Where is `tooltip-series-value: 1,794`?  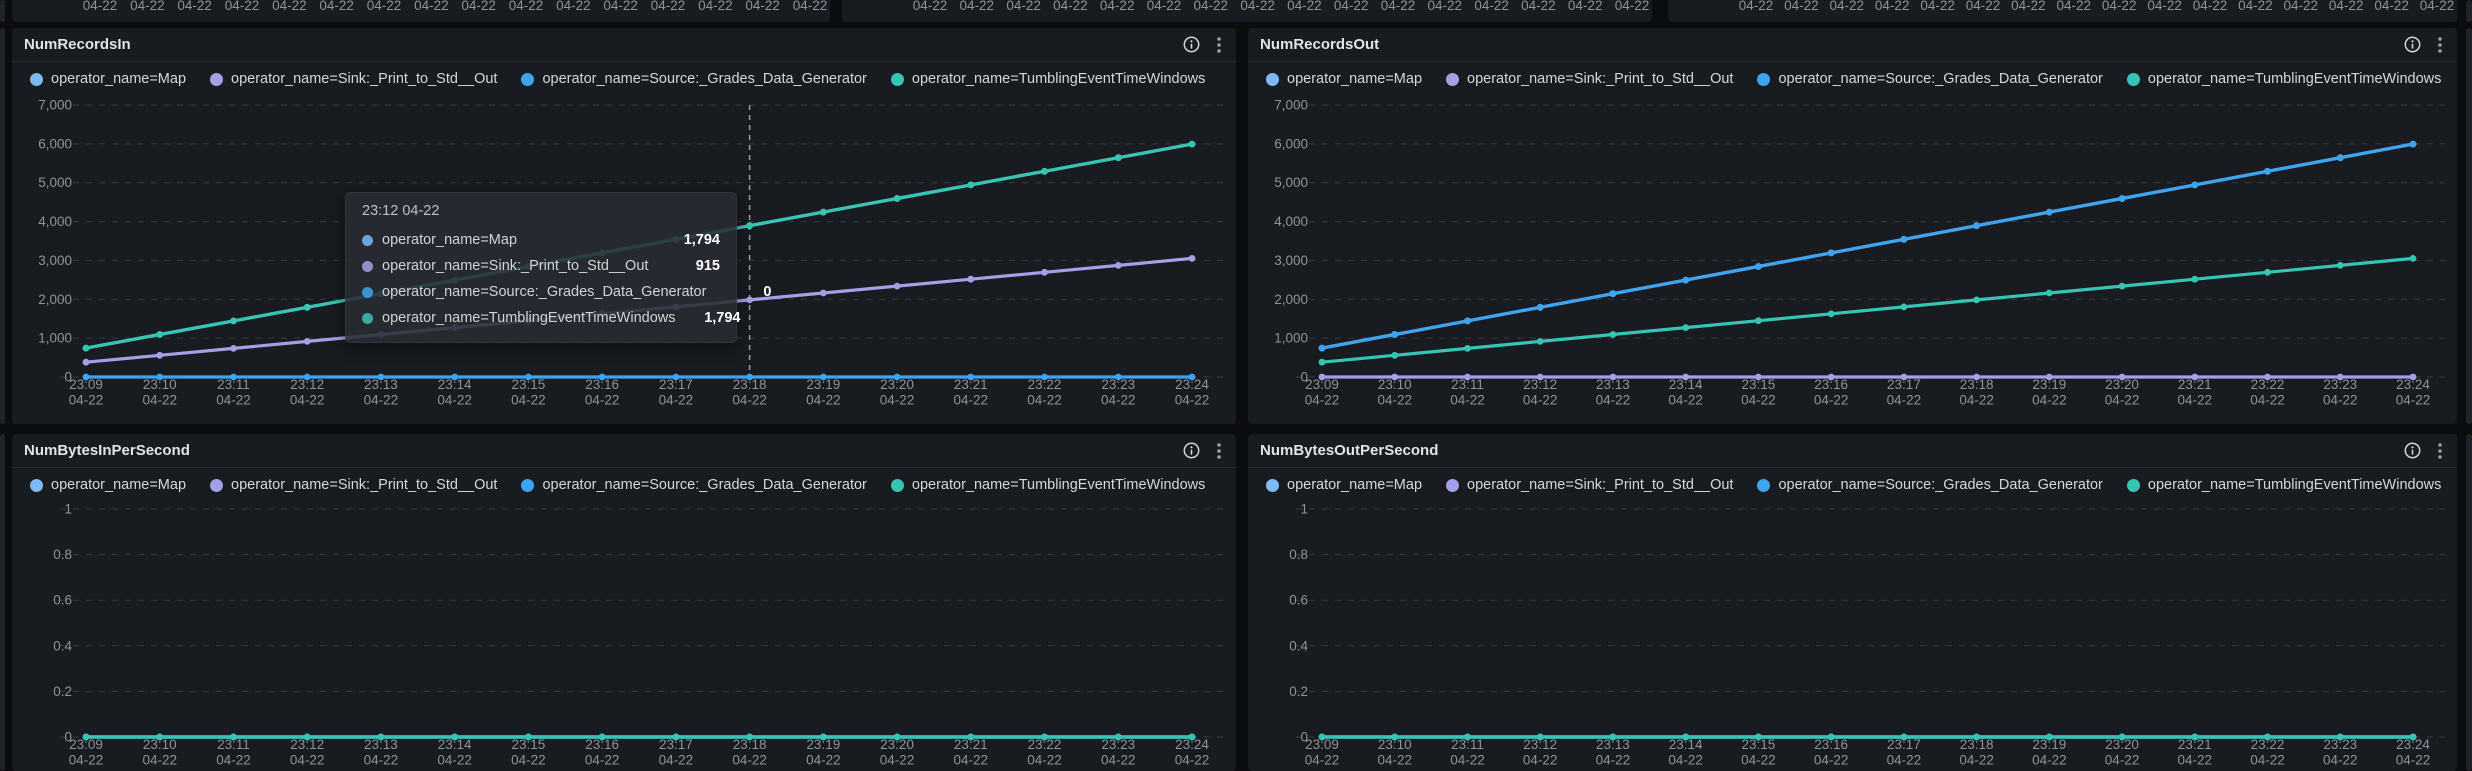 tooltip-series-value: 1,794 is located at coordinates (722, 318).